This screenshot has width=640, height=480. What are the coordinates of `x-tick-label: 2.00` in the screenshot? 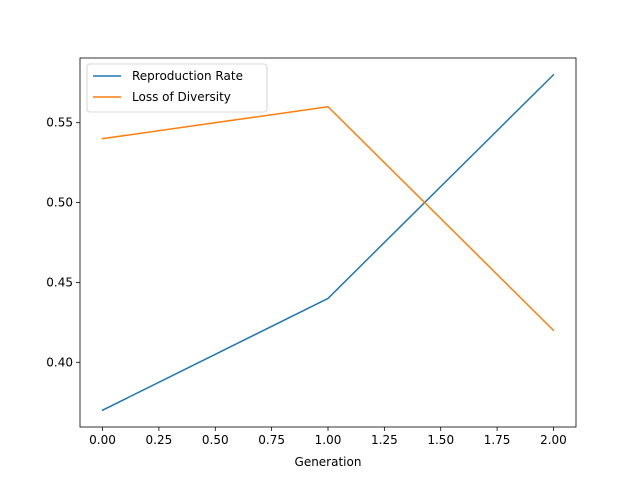 It's located at (553, 440).